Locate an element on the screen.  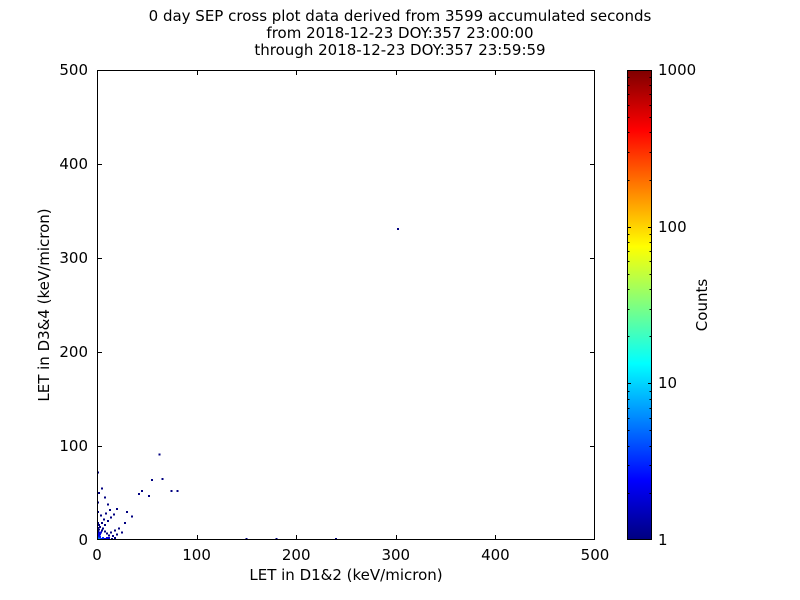
x-tick-label: 500 is located at coordinates (595, 555).